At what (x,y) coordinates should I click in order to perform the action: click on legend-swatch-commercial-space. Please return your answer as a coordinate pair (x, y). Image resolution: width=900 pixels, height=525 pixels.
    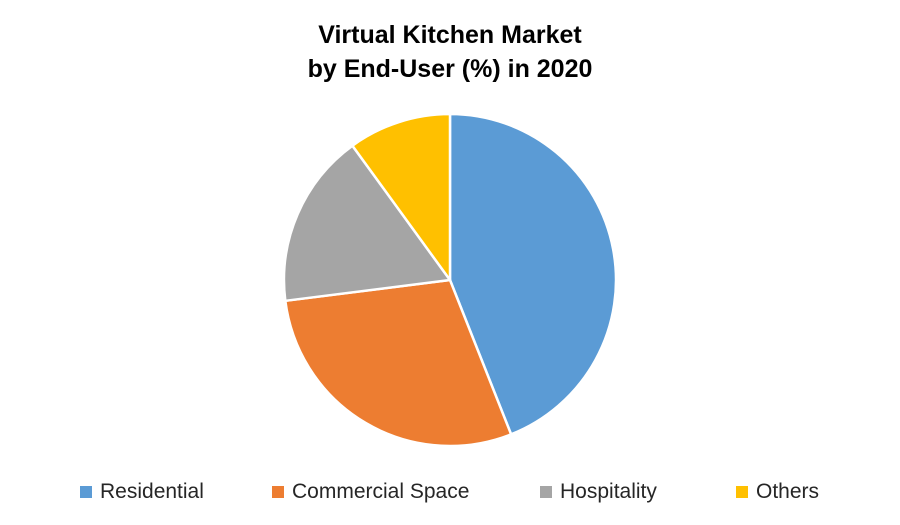
    Looking at the image, I should click on (278, 492).